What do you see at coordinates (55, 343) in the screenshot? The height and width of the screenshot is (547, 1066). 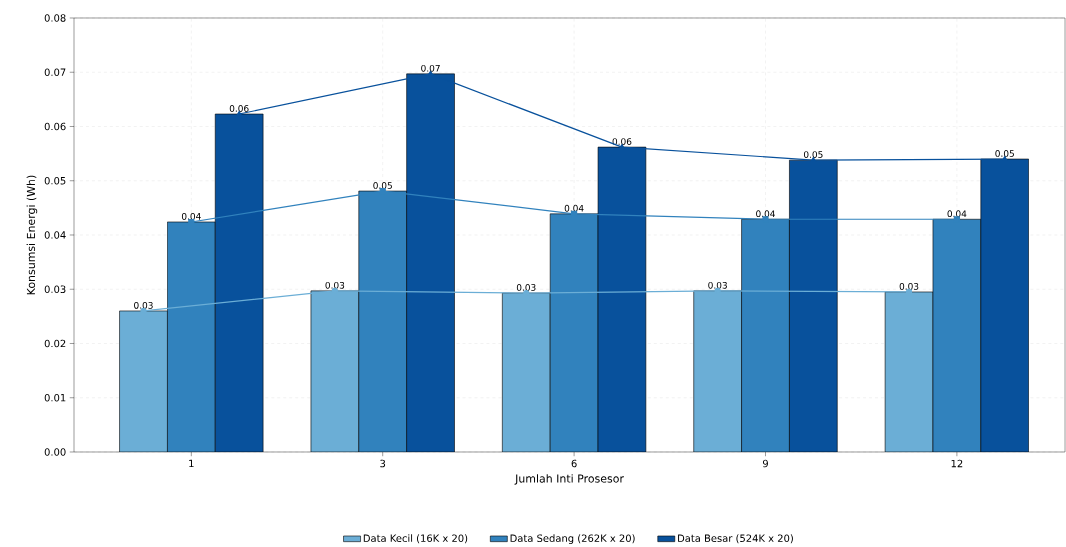 I see `y-tick-label: 0.02` at bounding box center [55, 343].